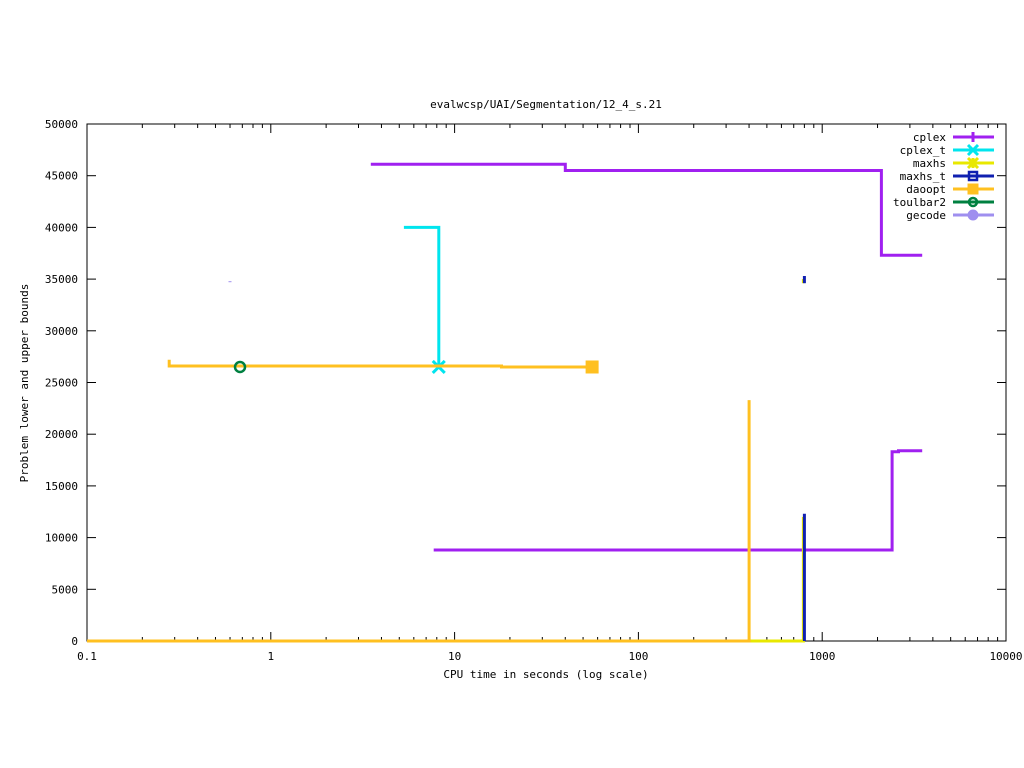  What do you see at coordinates (87, 656) in the screenshot?
I see `x-tick-label: 0.1` at bounding box center [87, 656].